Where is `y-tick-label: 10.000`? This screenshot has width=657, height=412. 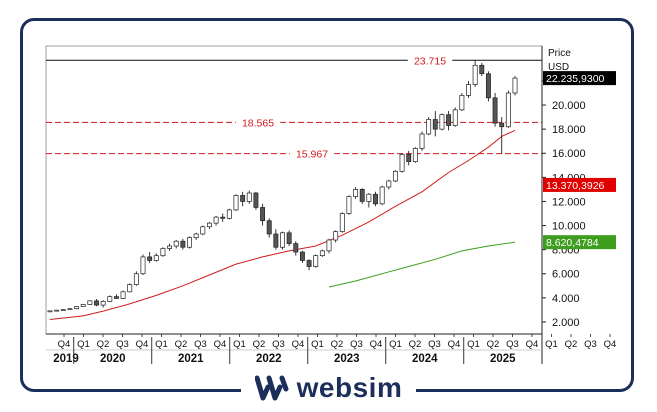 y-tick-label: 10.000 is located at coordinates (569, 227).